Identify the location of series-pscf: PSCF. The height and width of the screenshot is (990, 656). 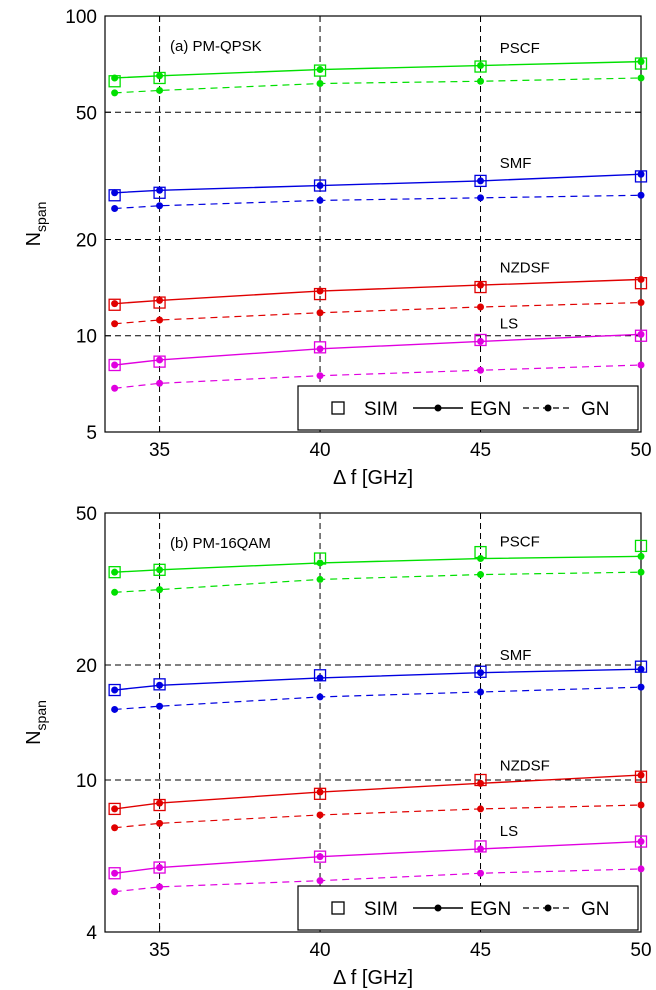
(378, 68).